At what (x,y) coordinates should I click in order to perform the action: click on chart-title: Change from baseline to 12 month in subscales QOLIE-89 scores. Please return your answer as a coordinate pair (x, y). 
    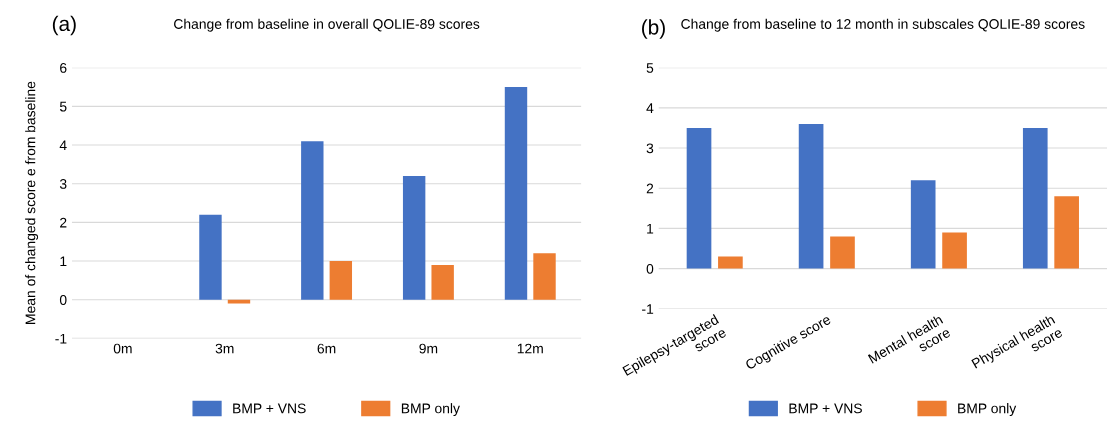
    Looking at the image, I should click on (883, 25).